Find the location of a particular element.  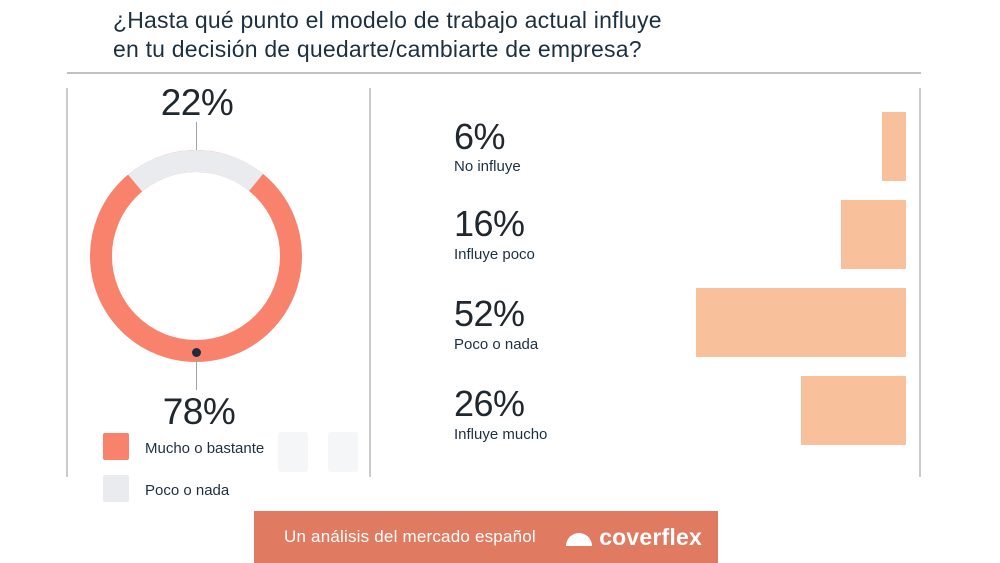

legend-label-poco: Poco o nada is located at coordinates (187, 490).